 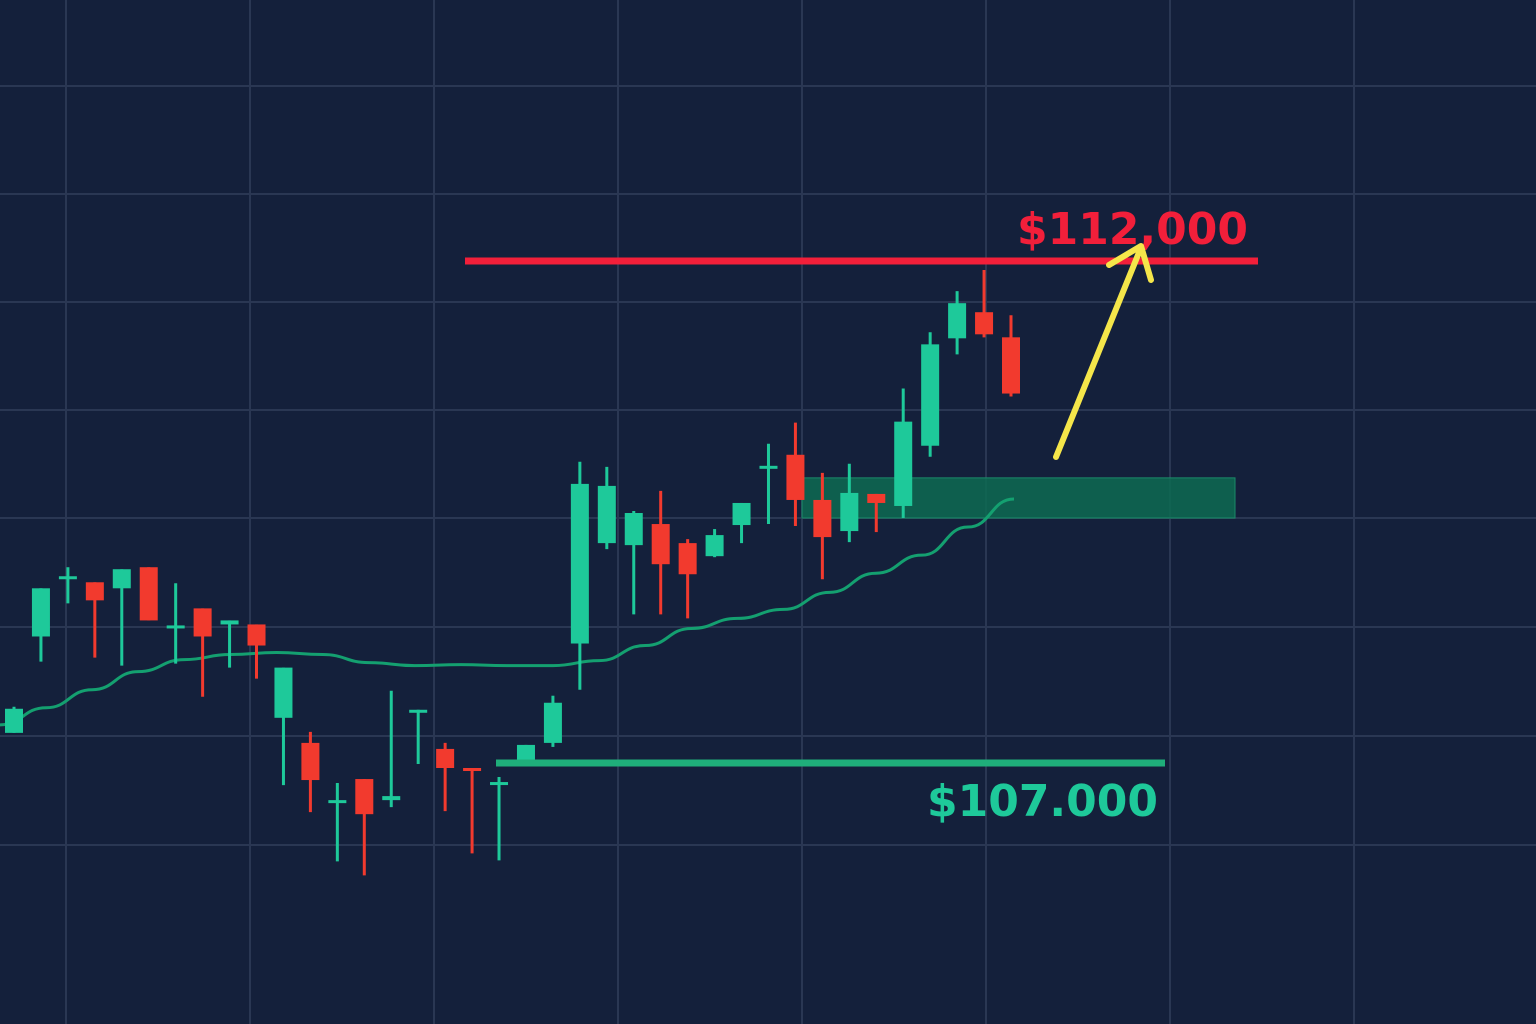 What do you see at coordinates (1098, 353) in the screenshot?
I see `up-arrow-shaft` at bounding box center [1098, 353].